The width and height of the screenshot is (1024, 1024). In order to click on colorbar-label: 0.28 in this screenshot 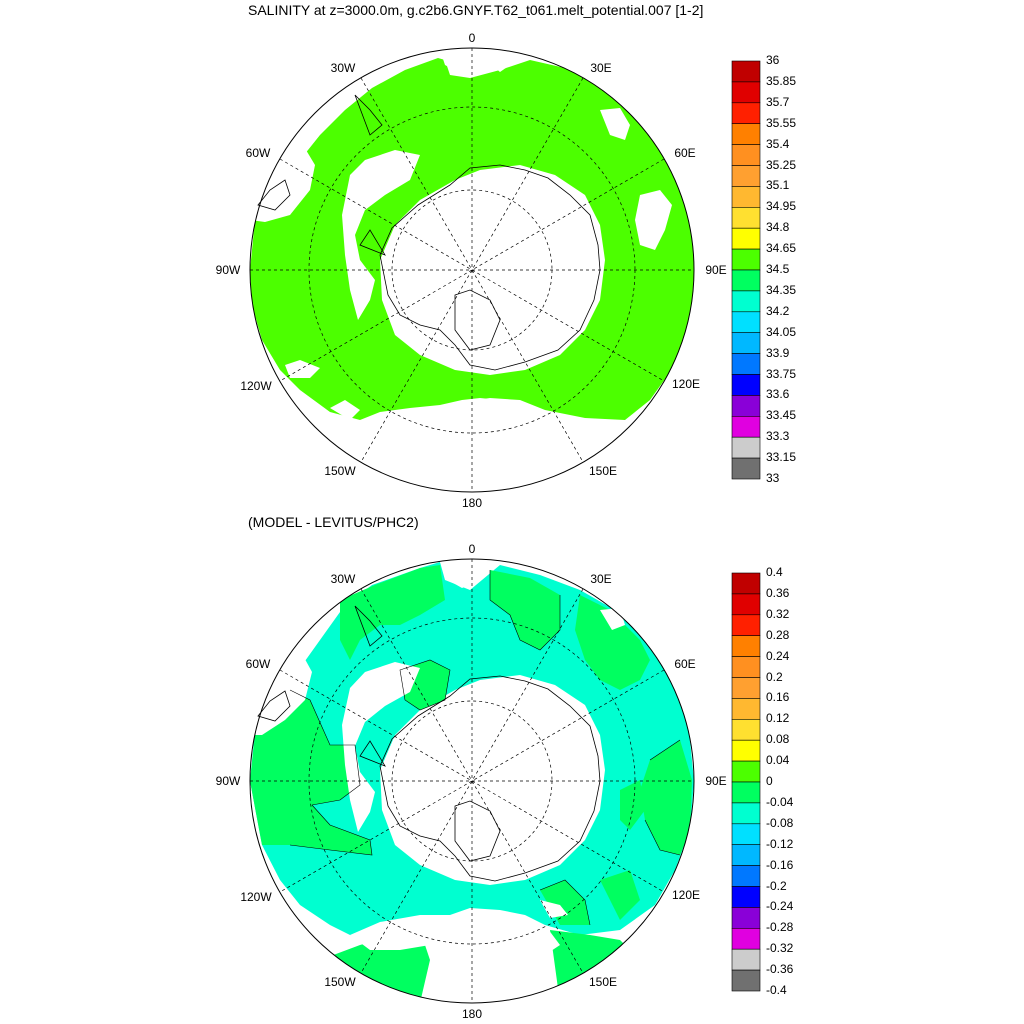, I will do `click(778, 634)`.